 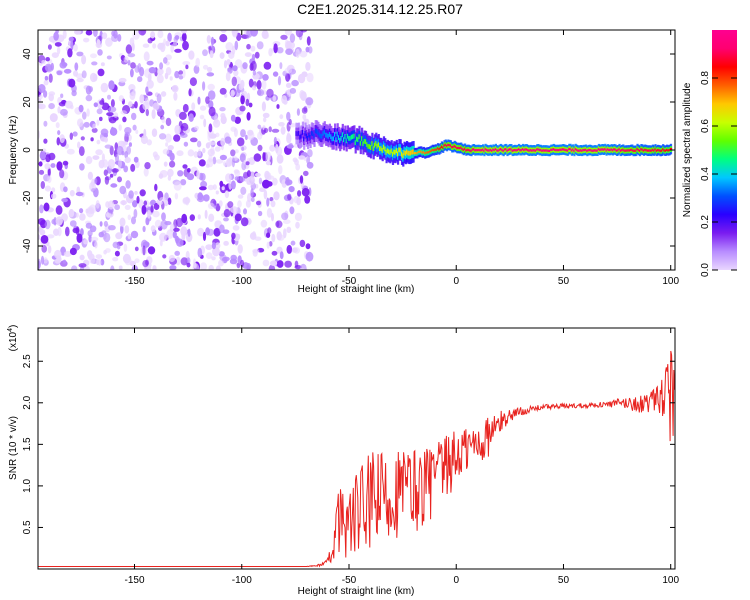 I want to click on snr-scale-base: (x10, so click(x=13, y=341).